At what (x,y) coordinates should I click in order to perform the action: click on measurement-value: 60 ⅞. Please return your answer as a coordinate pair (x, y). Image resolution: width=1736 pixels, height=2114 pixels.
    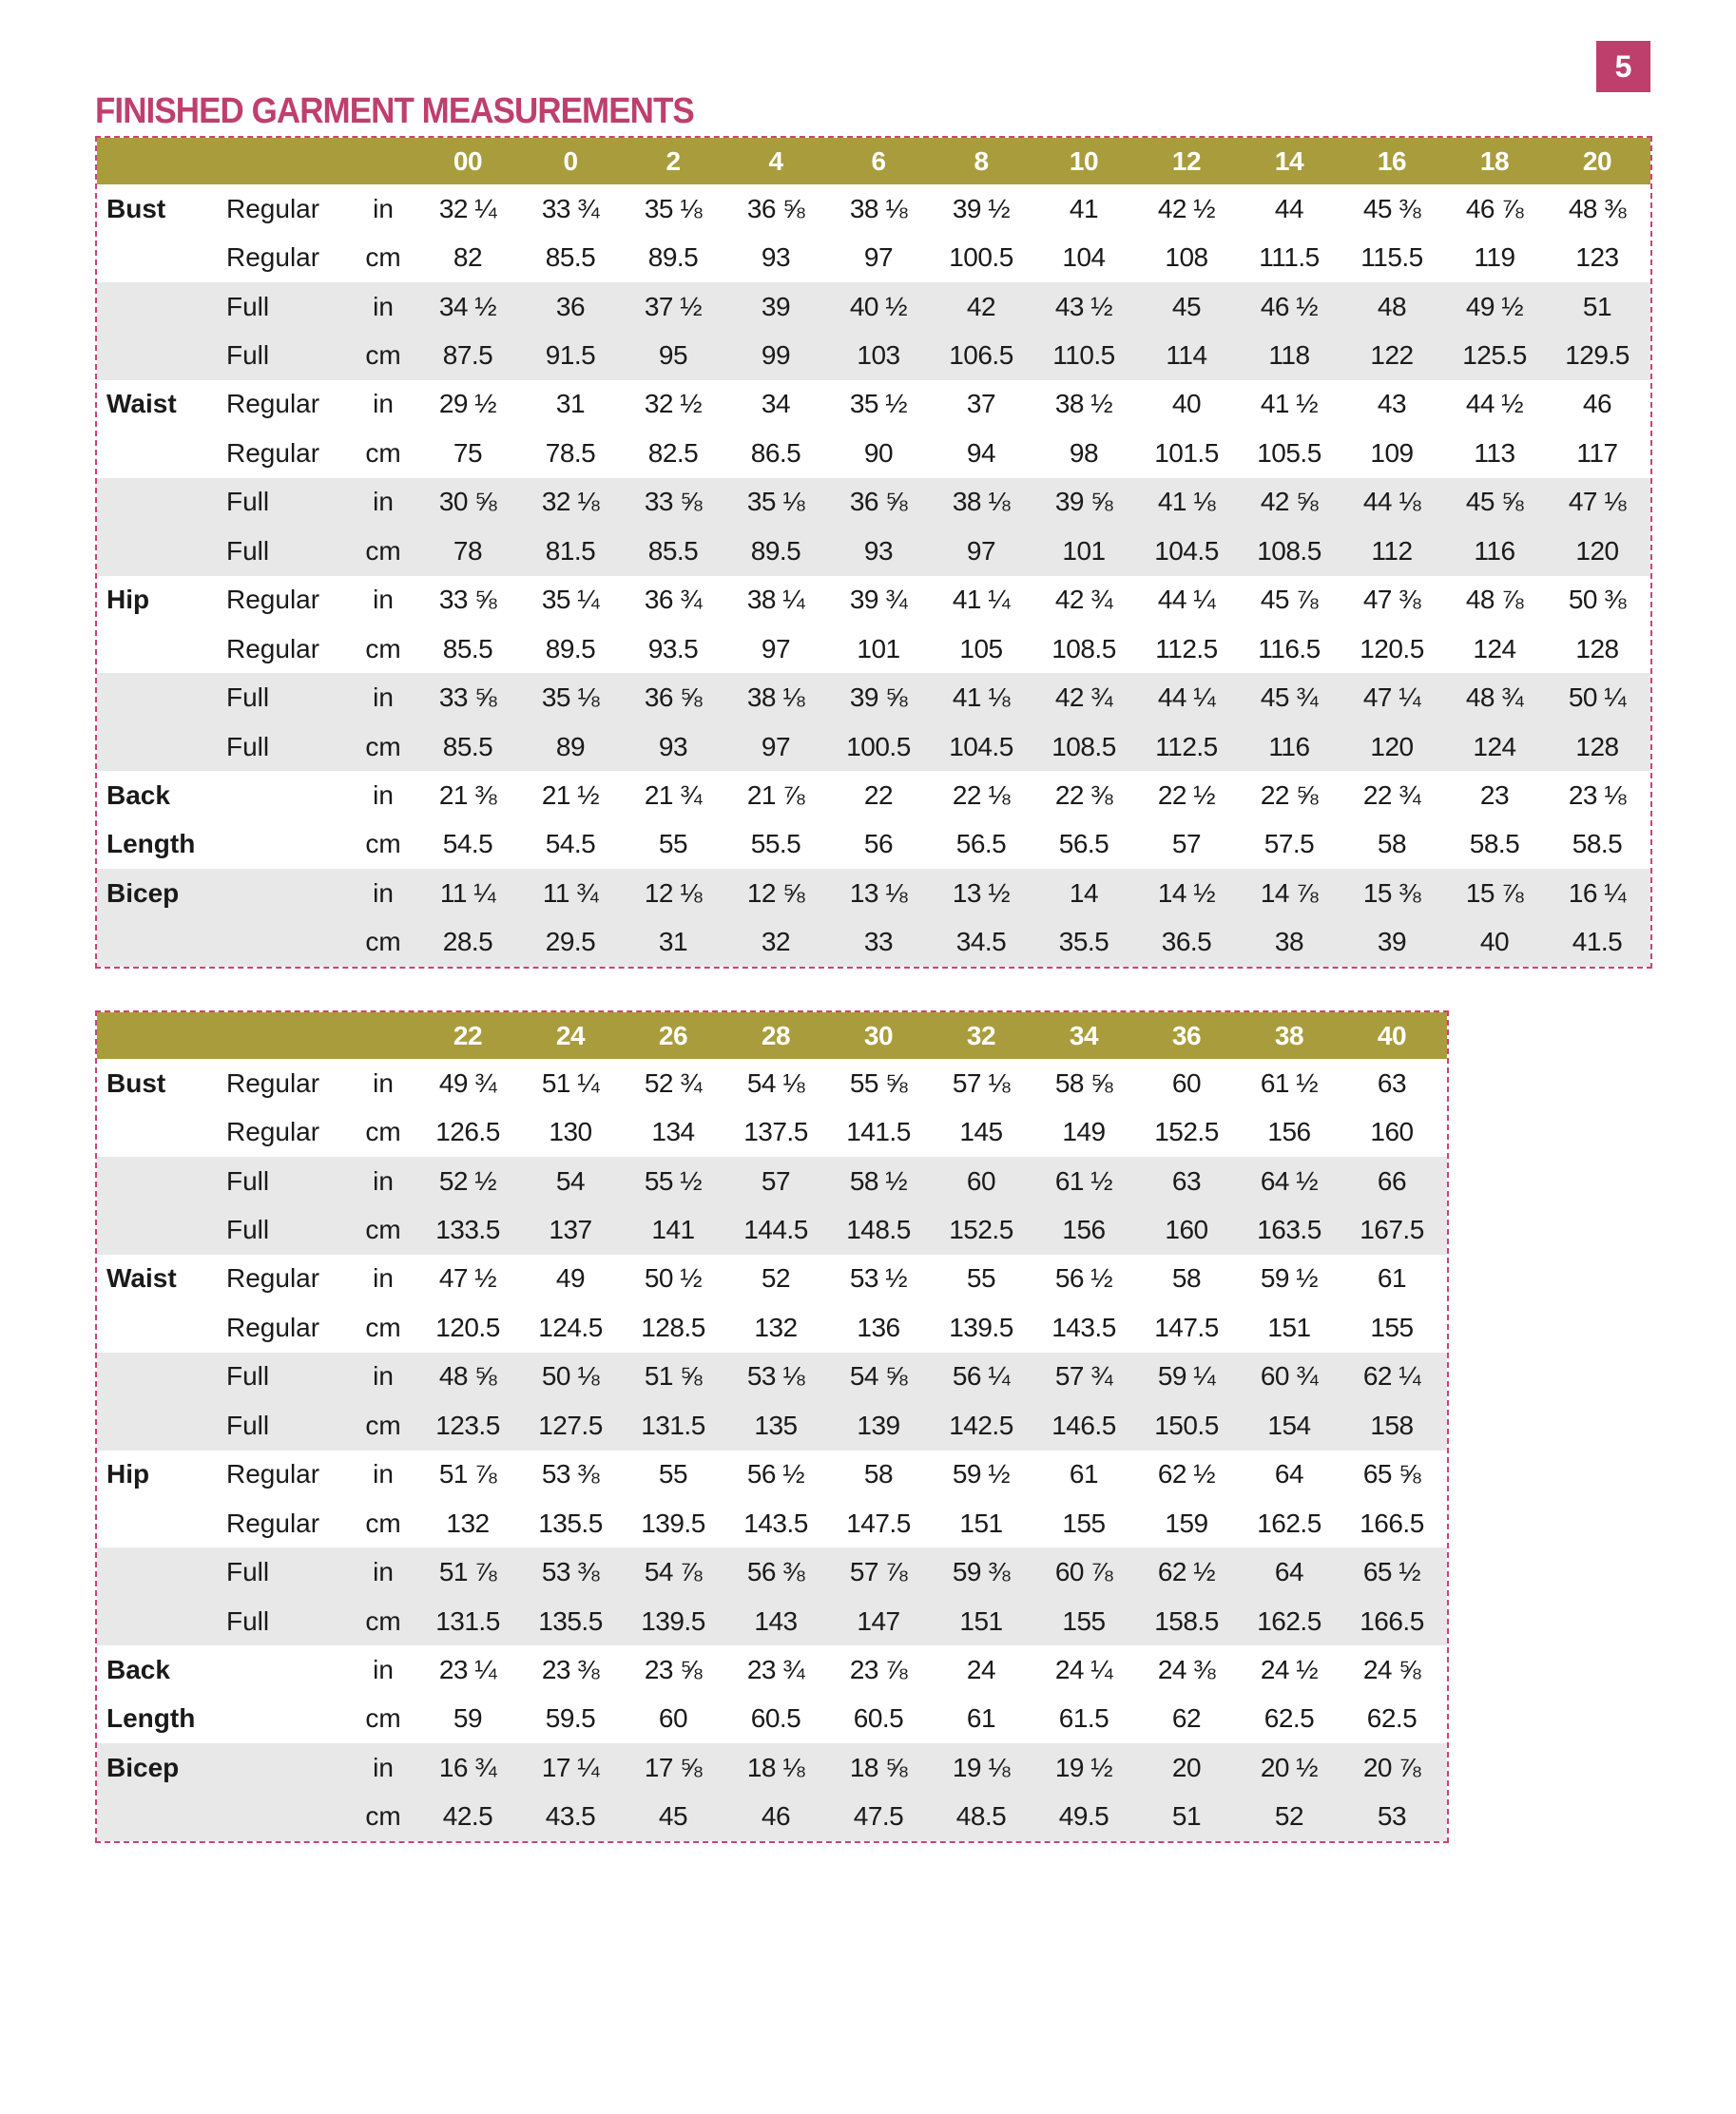
    Looking at the image, I should click on (1084, 1572).